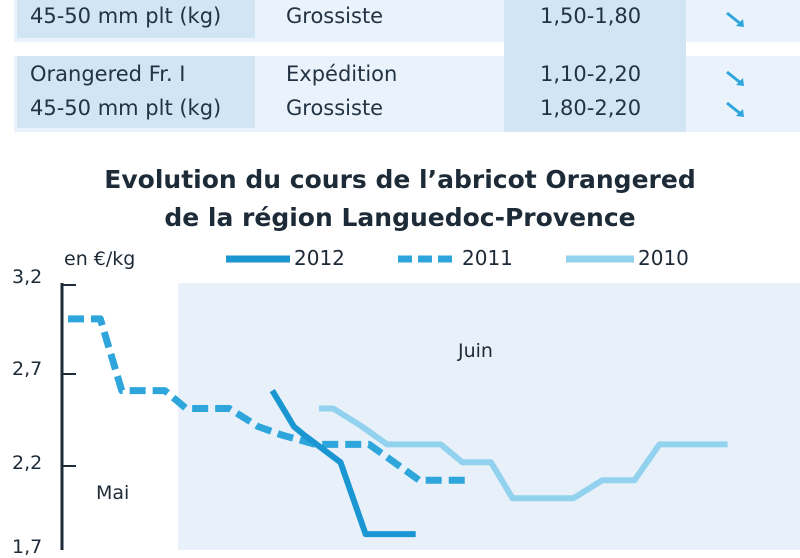 This screenshot has height=558, width=800. What do you see at coordinates (113, 493) in the screenshot?
I see `region-label-mai: Mai` at bounding box center [113, 493].